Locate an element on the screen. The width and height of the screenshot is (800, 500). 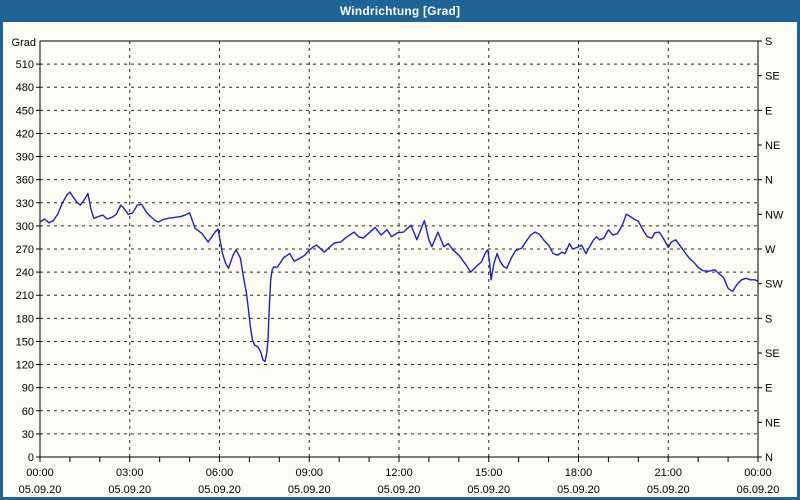
y-left-tick-label: 240 is located at coordinates (25, 273).